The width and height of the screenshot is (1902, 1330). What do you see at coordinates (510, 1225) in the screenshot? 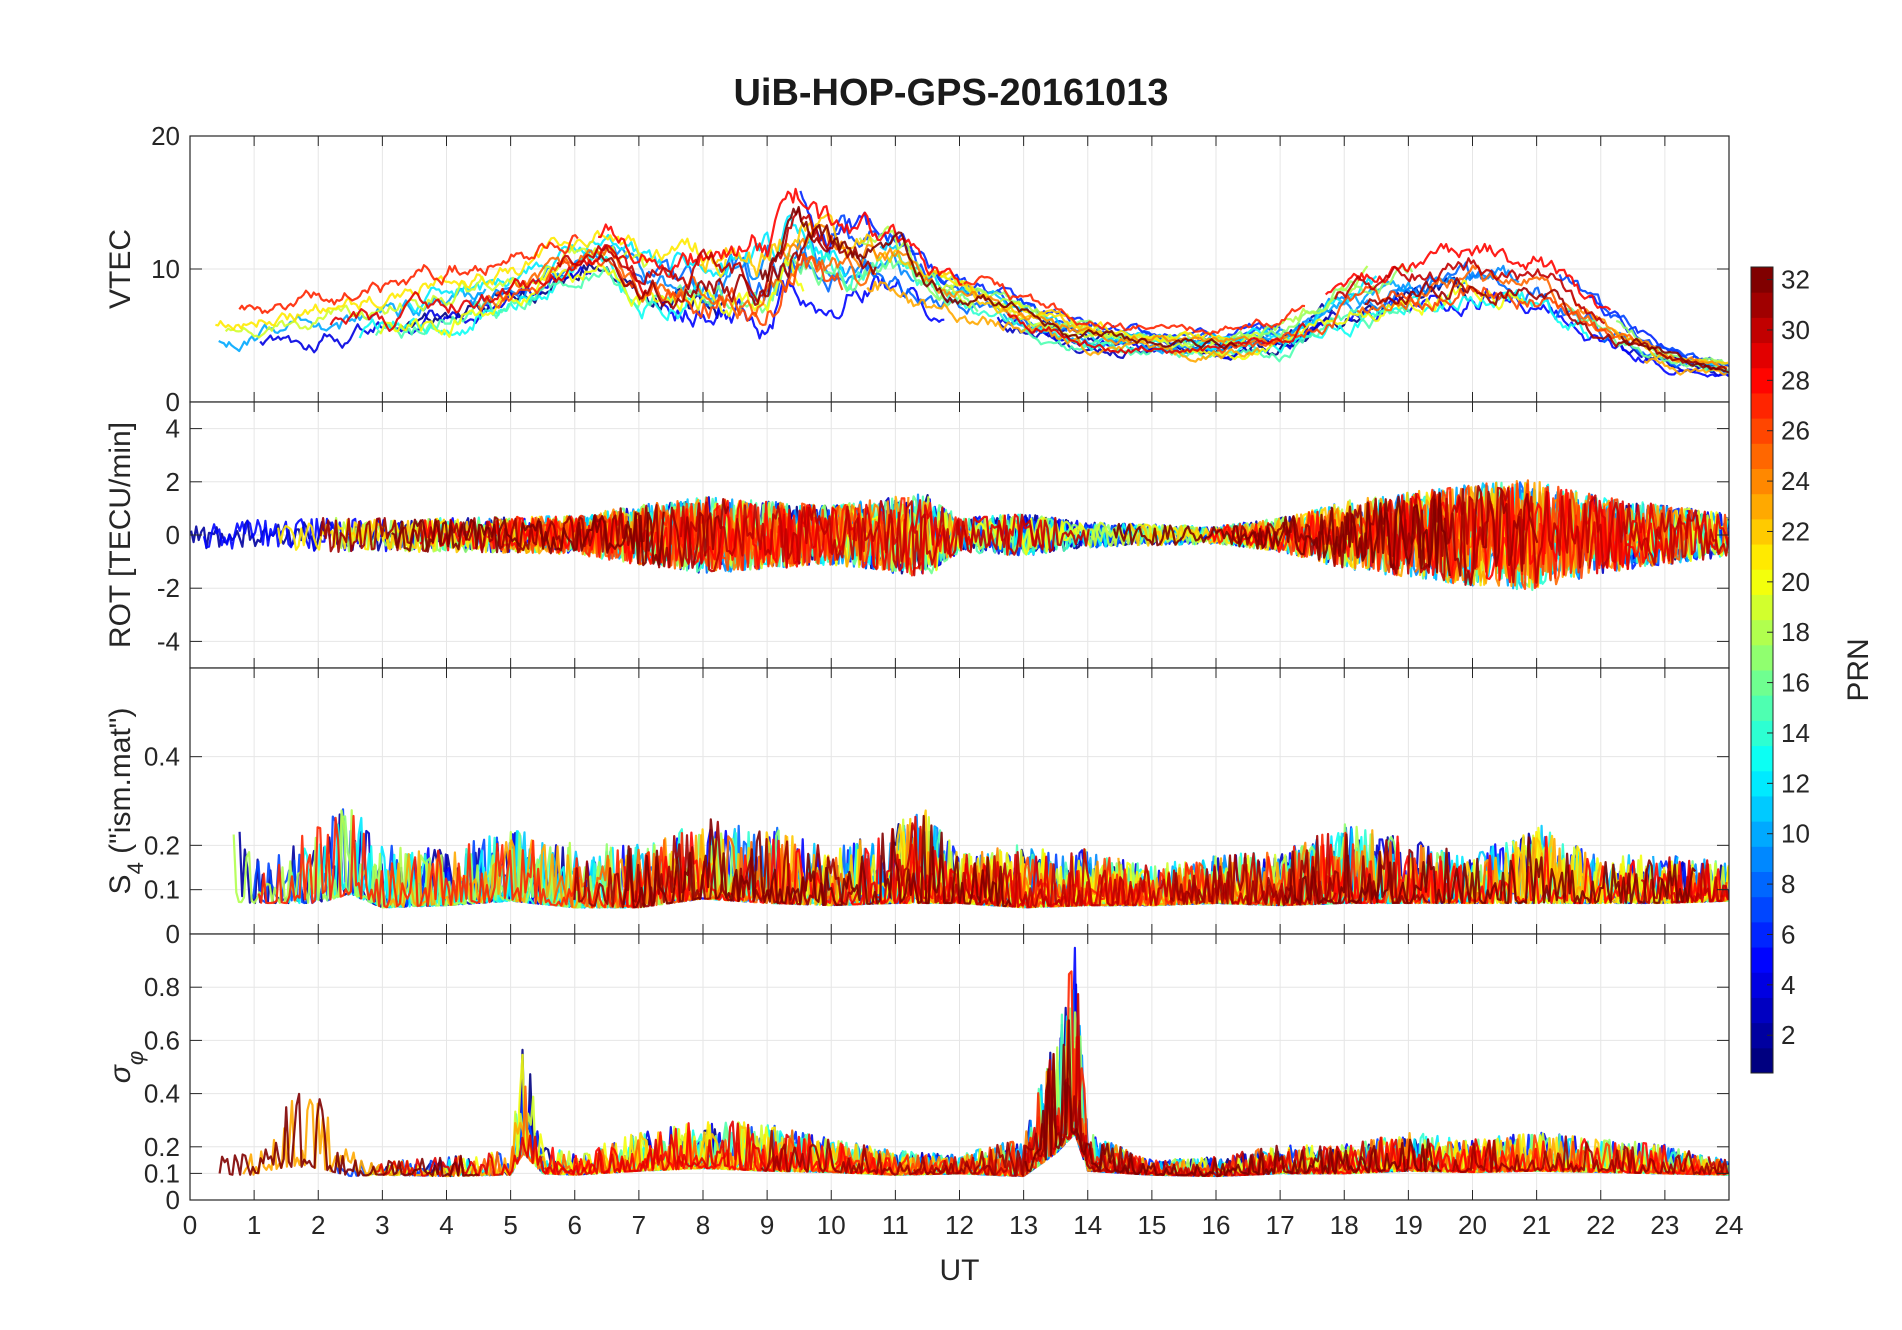
I see `x-tick-label: 5` at bounding box center [510, 1225].